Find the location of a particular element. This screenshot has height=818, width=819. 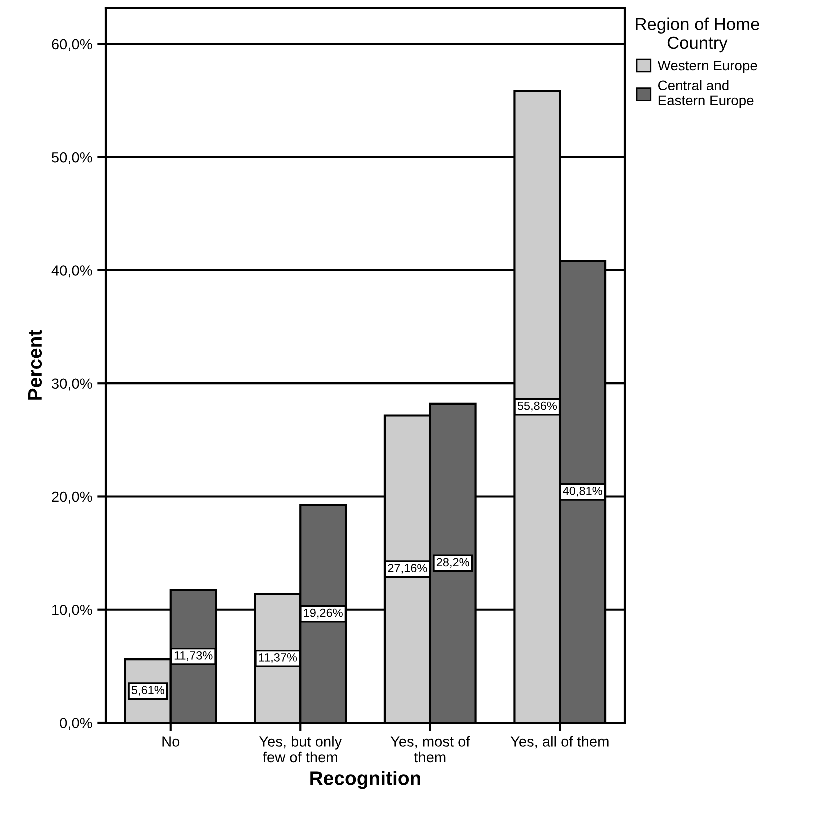

y-axis-title: Percent is located at coordinates (35, 365).